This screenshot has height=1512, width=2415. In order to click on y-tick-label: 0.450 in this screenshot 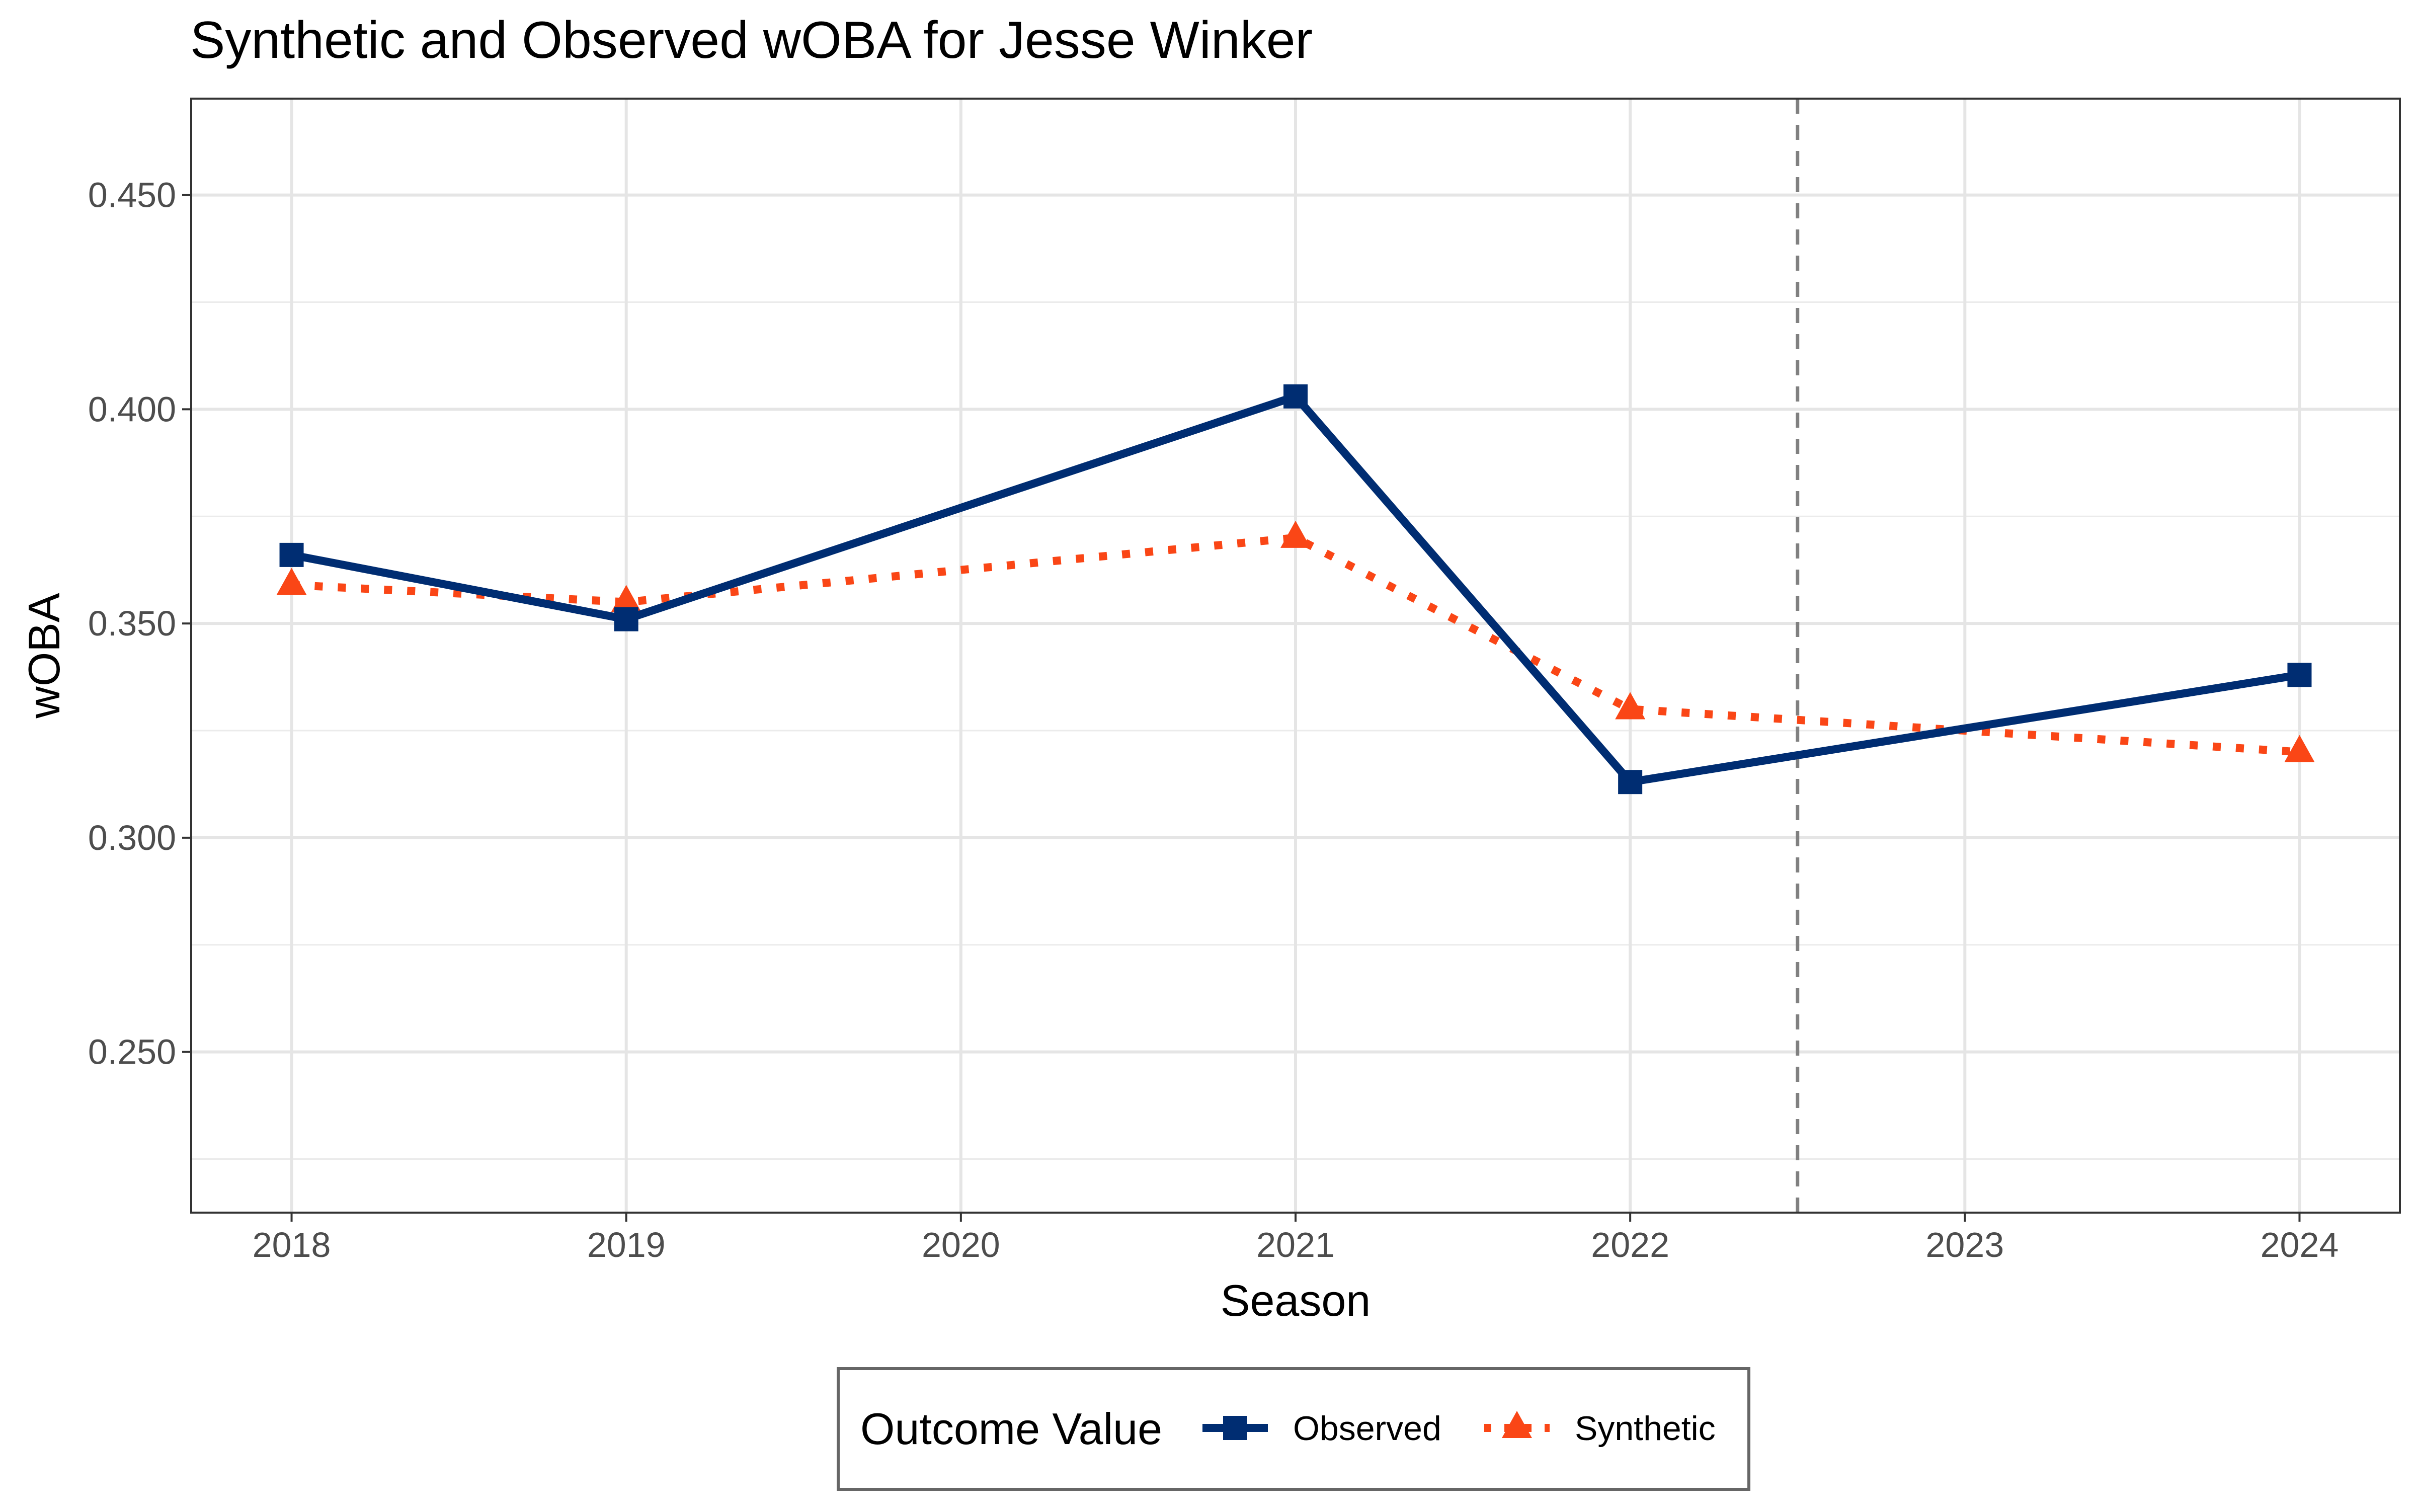, I will do `click(132, 195)`.